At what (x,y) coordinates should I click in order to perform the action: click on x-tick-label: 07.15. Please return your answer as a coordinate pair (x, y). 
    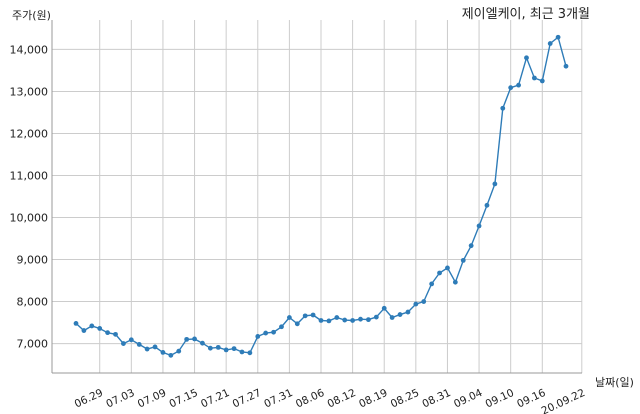
    Looking at the image, I should click on (183, 399).